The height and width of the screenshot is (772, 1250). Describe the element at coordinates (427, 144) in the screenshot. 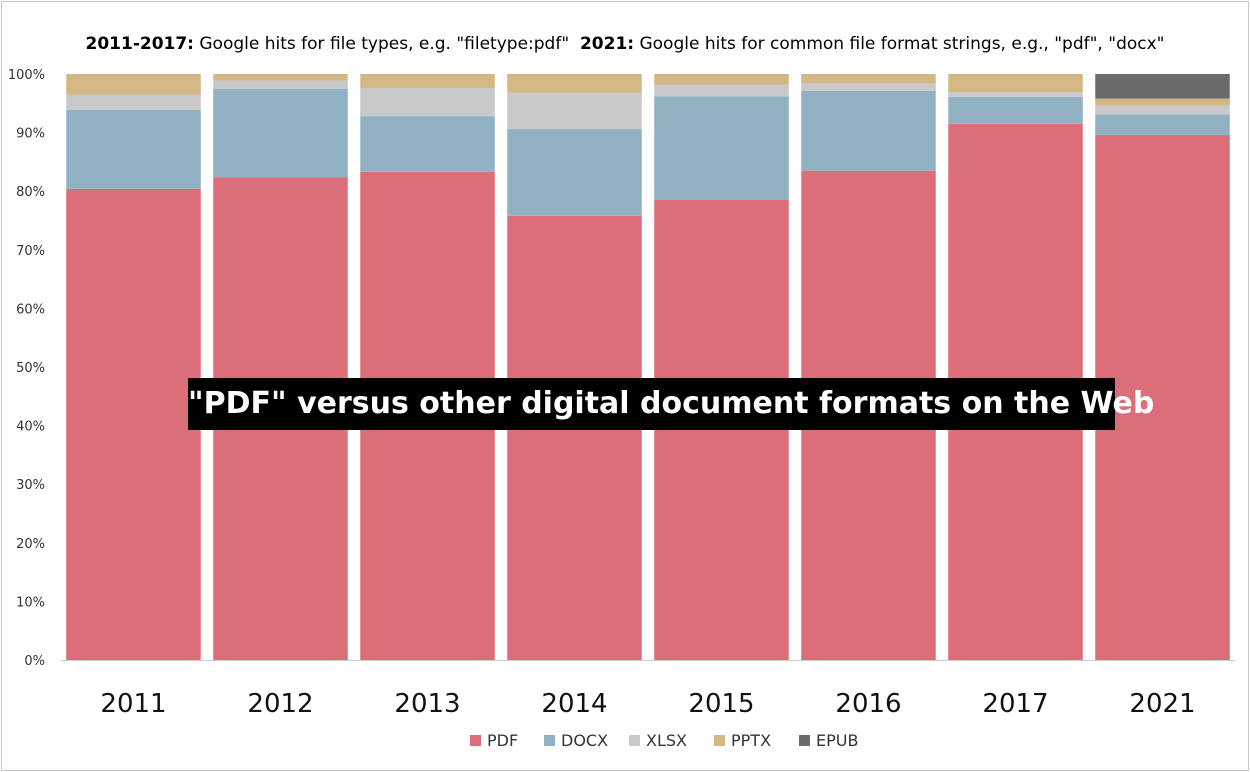

I see `bar-segment-docx-2013` at that location.